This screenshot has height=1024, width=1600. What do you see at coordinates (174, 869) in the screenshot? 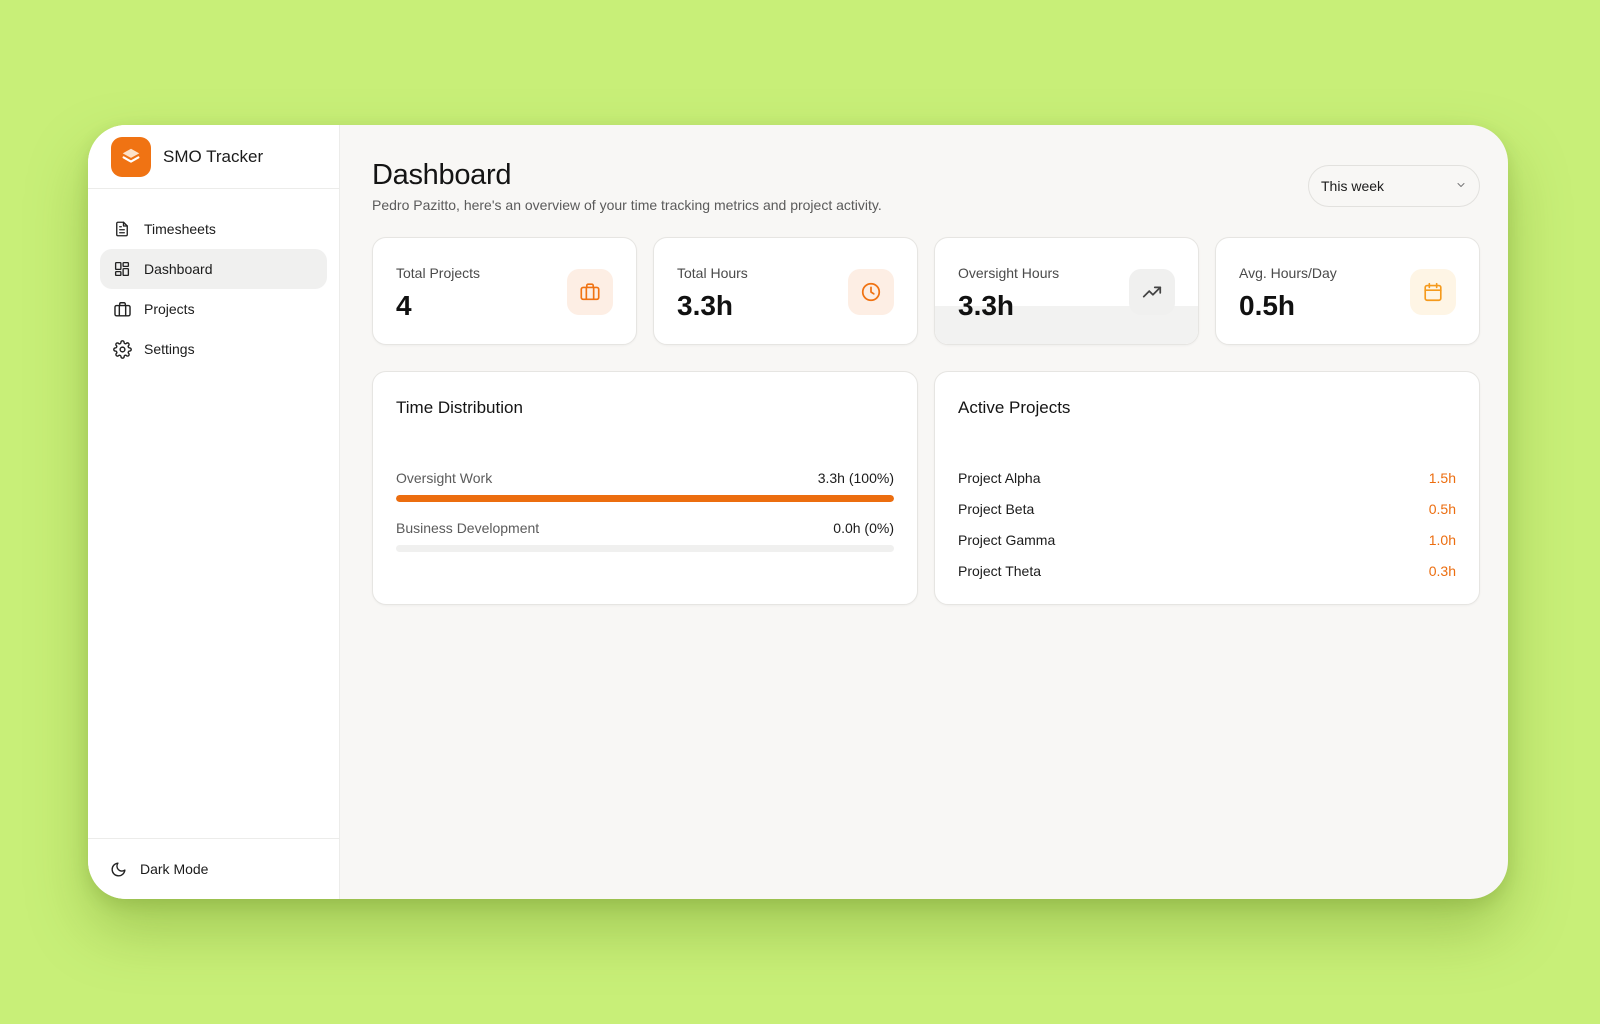
I see `dark-mode-label: Dark Mode` at bounding box center [174, 869].